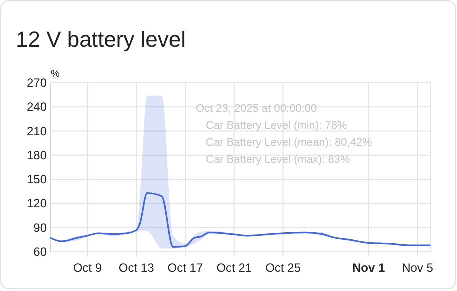  What do you see at coordinates (369, 268) in the screenshot?
I see `x-tick-label: Nov 1` at bounding box center [369, 268].